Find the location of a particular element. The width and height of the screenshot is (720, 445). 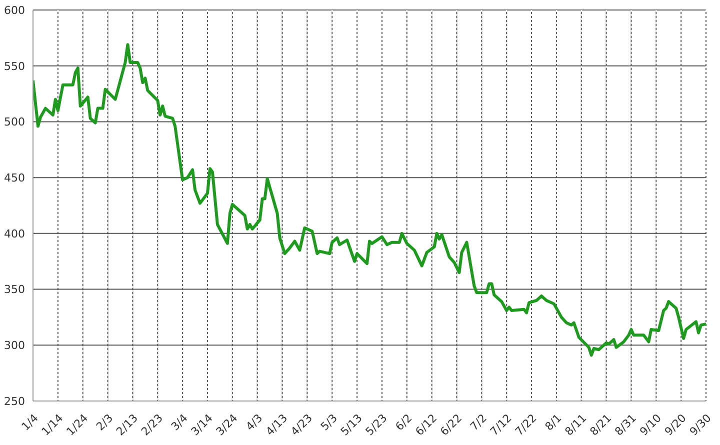

x-tick-label: 8/1 is located at coordinates (553, 423).